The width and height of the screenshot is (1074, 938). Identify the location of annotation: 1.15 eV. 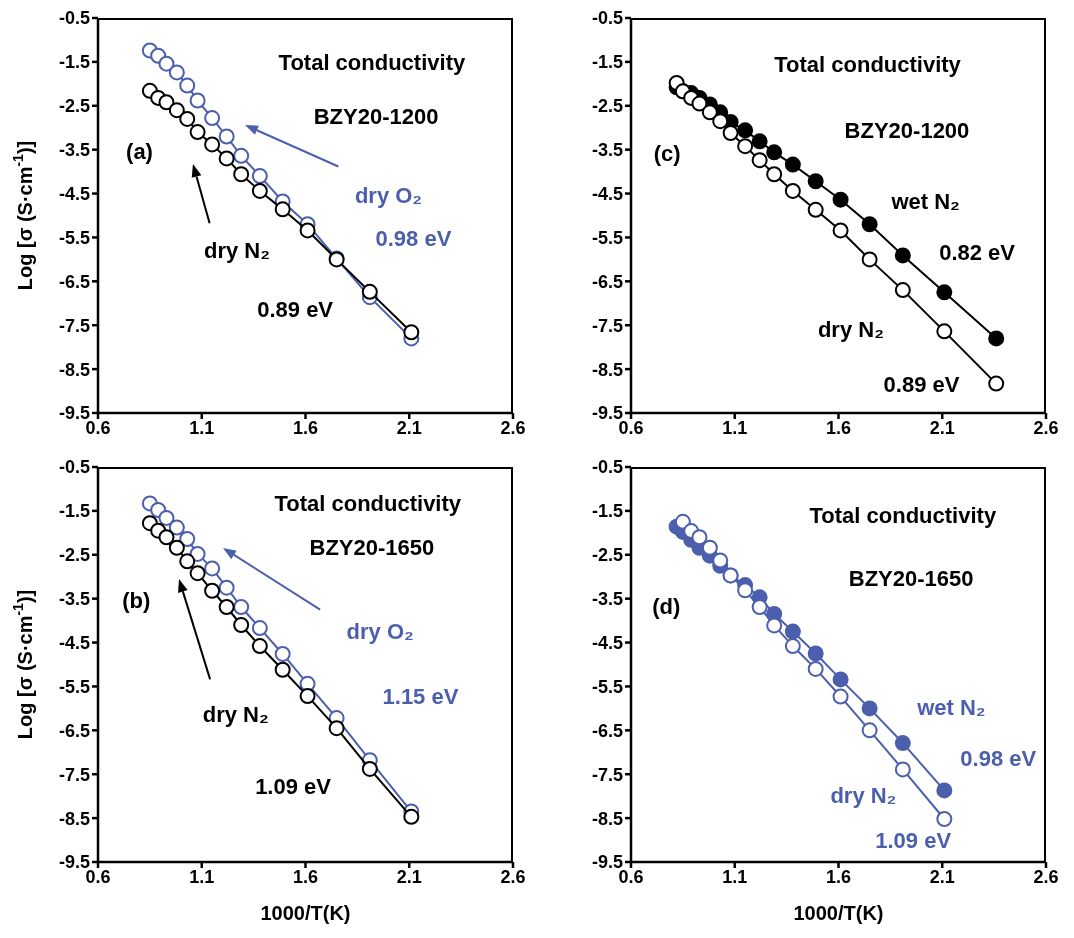
(420, 696).